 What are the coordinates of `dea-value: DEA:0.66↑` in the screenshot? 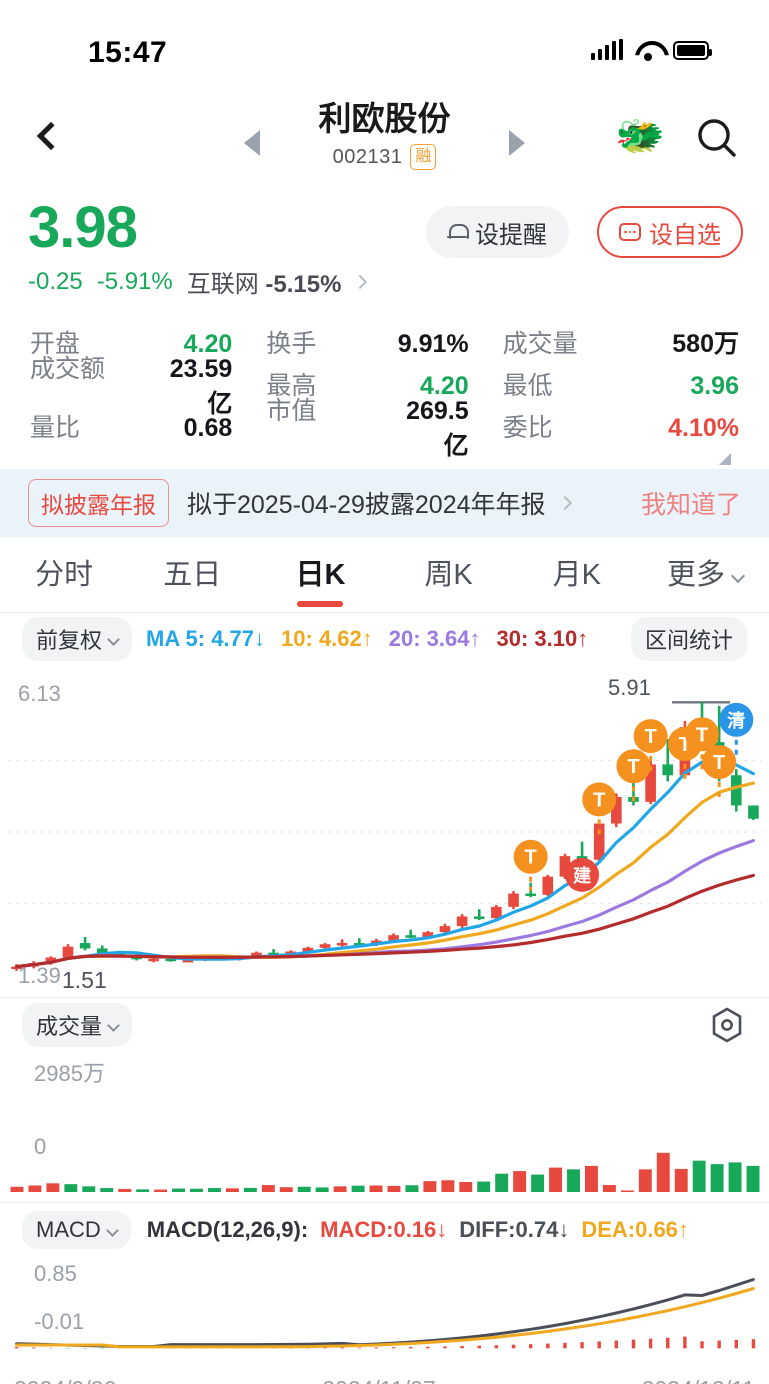 It's located at (635, 1229).